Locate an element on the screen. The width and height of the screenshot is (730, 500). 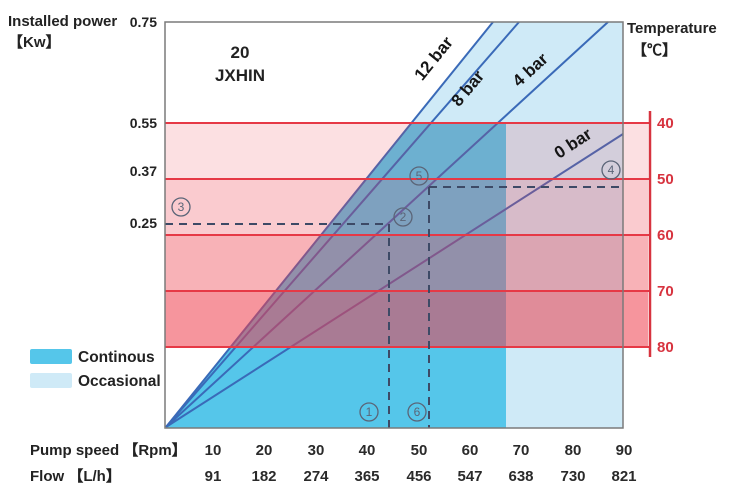
legend-swatch-occasional is located at coordinates (51, 380).